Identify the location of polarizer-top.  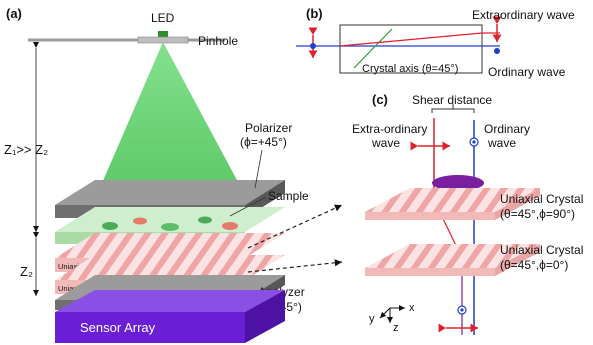
(170, 192).